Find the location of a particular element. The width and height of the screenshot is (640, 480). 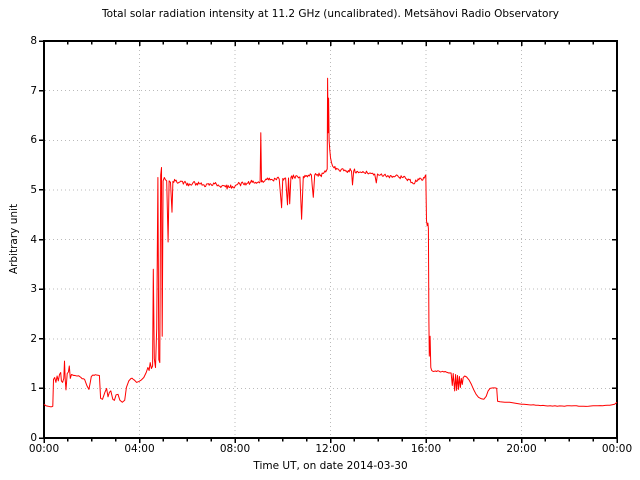

x-tick-label: 16:00 is located at coordinates (426, 449).